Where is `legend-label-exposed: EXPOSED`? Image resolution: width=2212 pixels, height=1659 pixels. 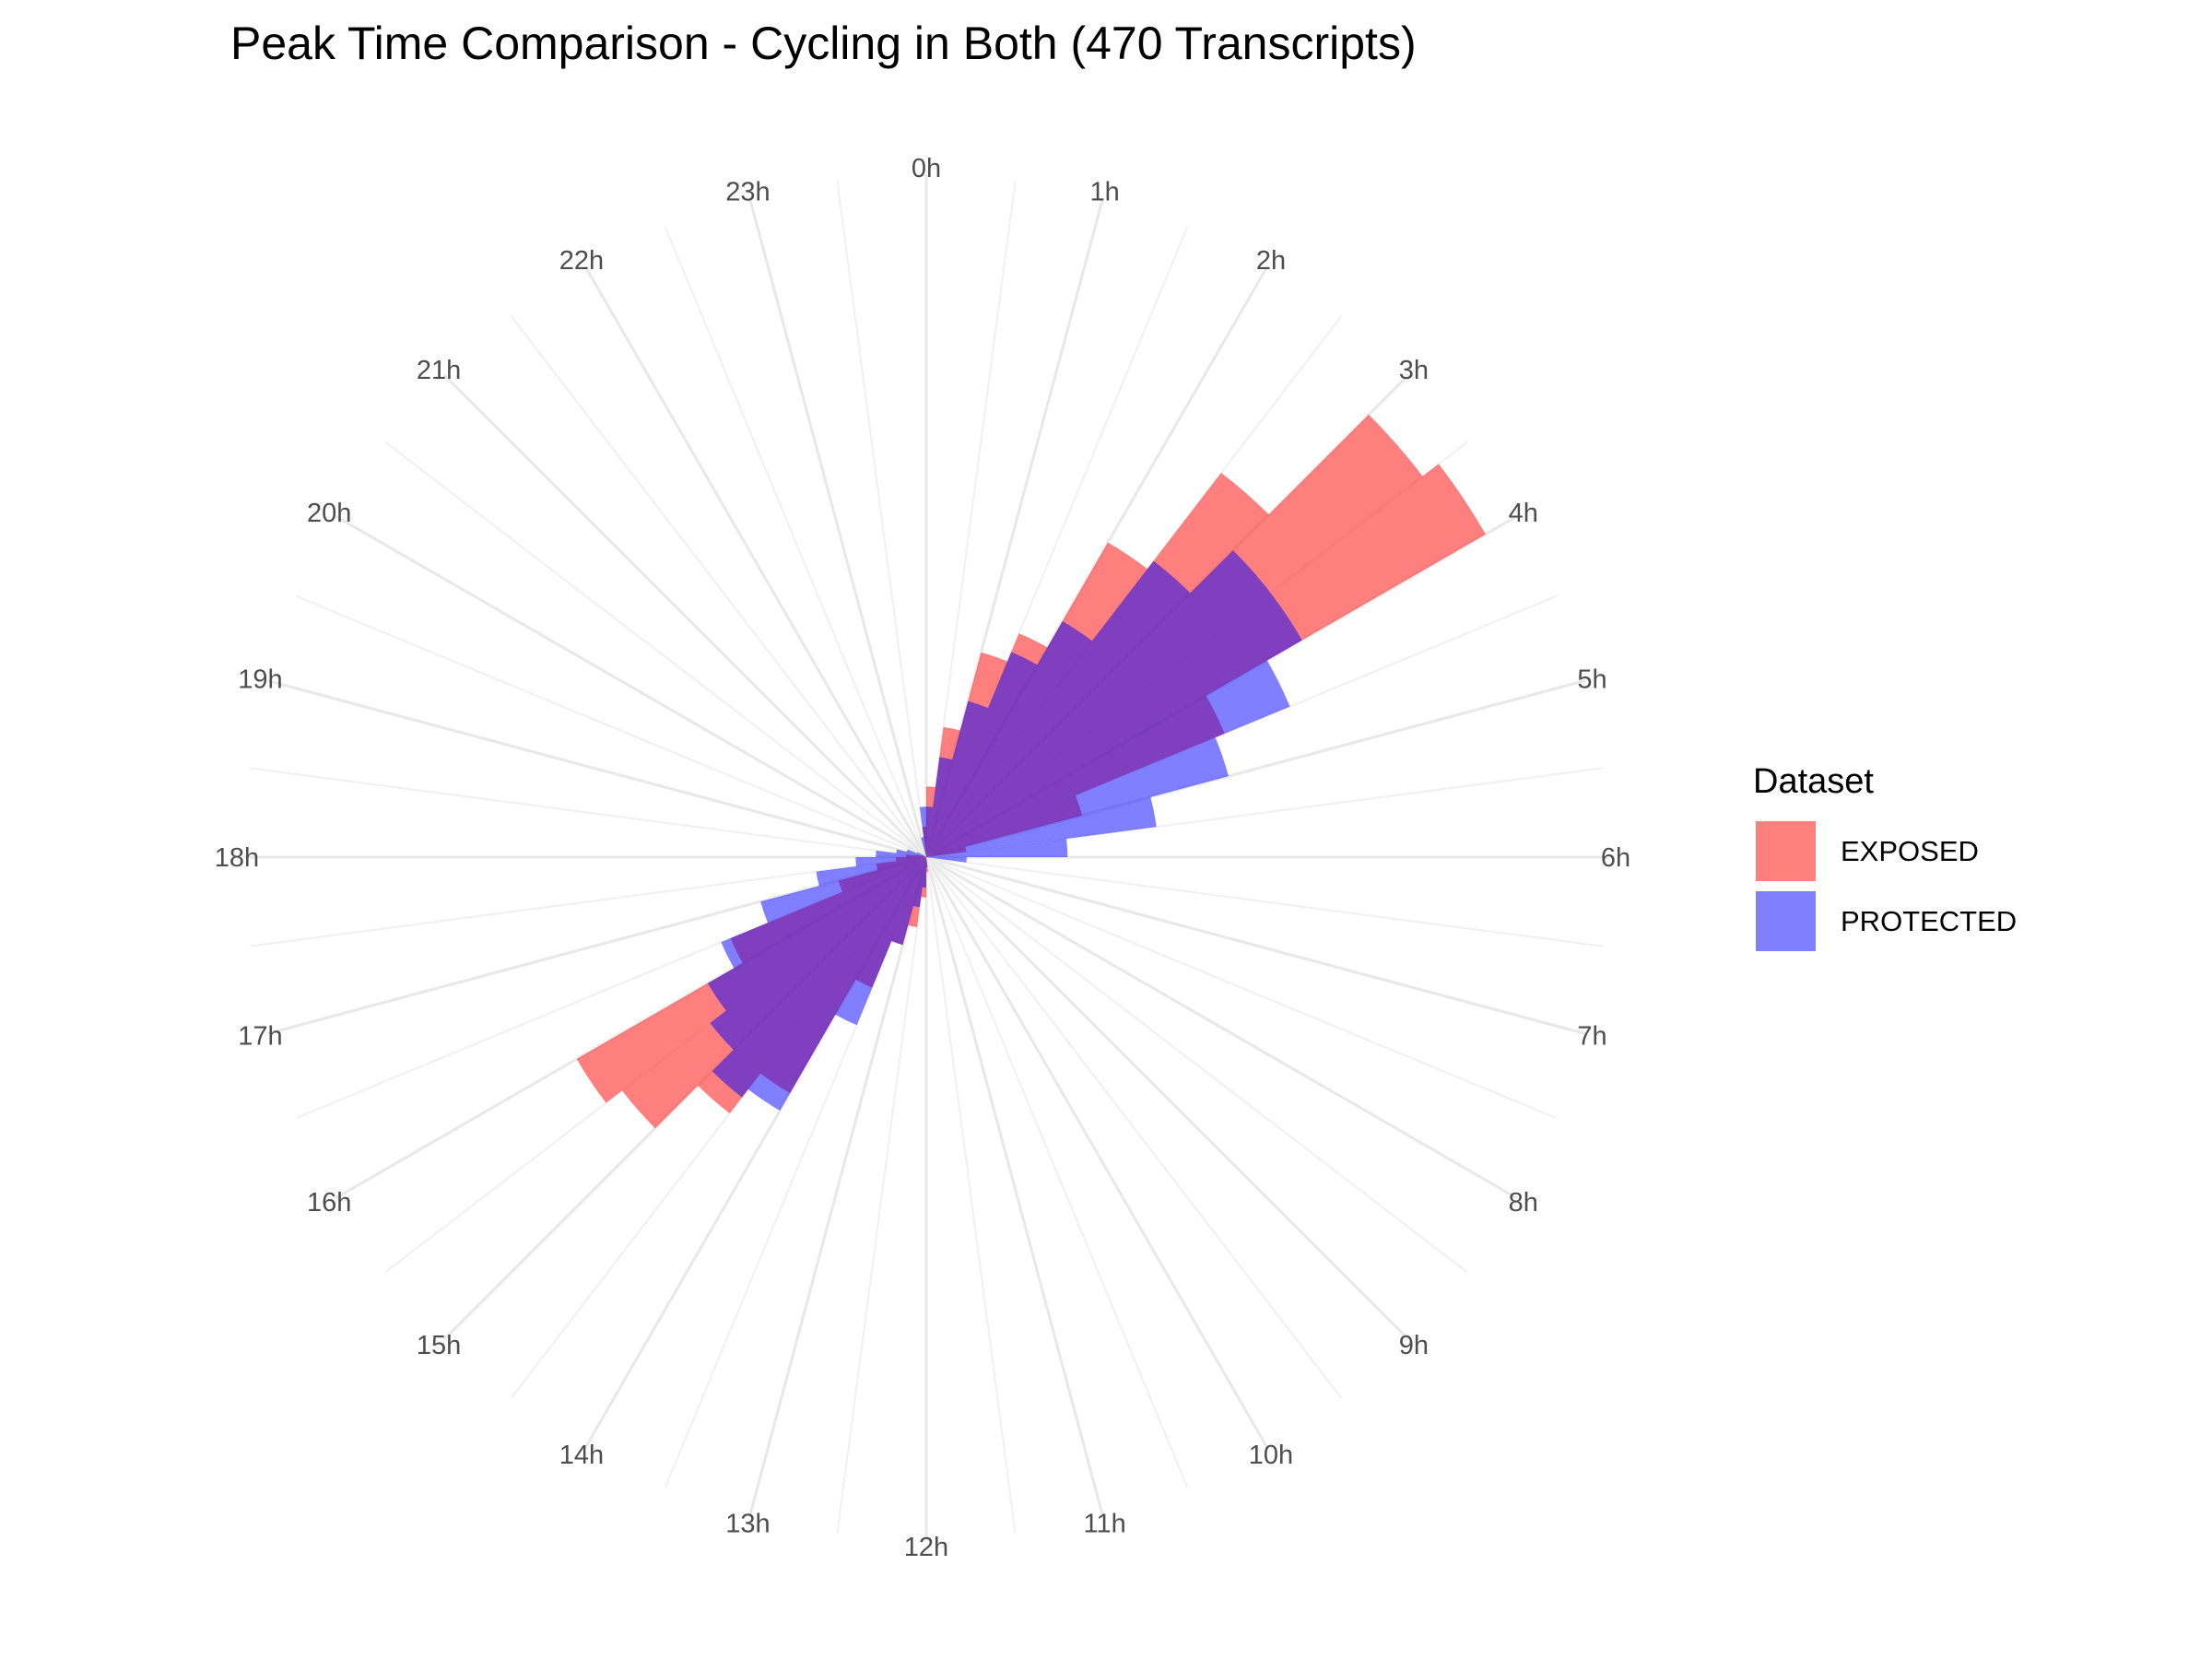
legend-label-exposed: EXPOSED is located at coordinates (1910, 851).